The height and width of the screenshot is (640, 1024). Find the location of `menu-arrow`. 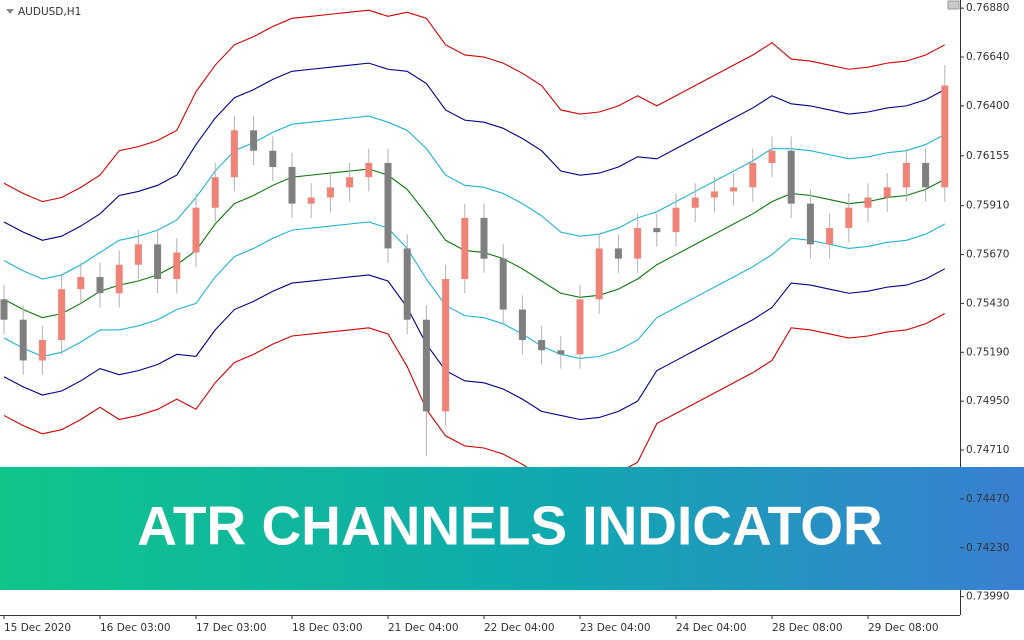

menu-arrow is located at coordinates (10, 11).